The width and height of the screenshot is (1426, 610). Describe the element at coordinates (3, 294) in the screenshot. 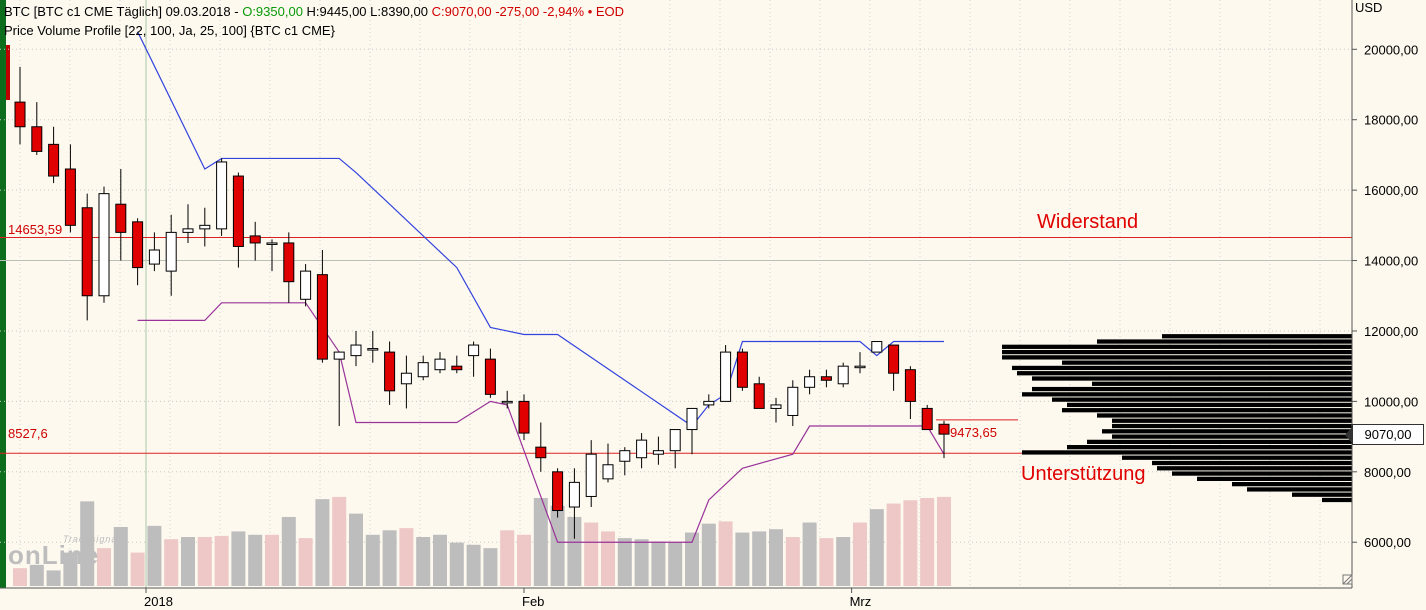

I see `left-edge-bar` at that location.